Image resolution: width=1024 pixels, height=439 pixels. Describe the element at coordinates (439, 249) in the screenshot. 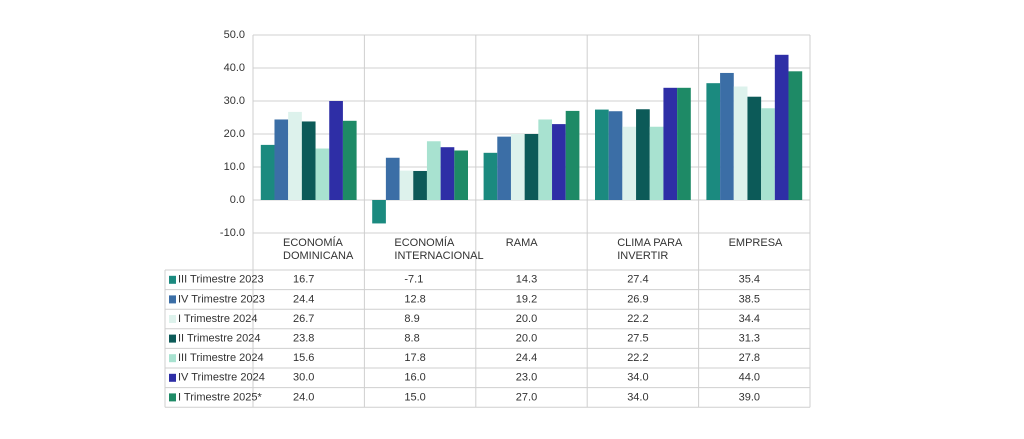

I see `category-label: ECONOMÍA INTERNACIONAL` at that location.